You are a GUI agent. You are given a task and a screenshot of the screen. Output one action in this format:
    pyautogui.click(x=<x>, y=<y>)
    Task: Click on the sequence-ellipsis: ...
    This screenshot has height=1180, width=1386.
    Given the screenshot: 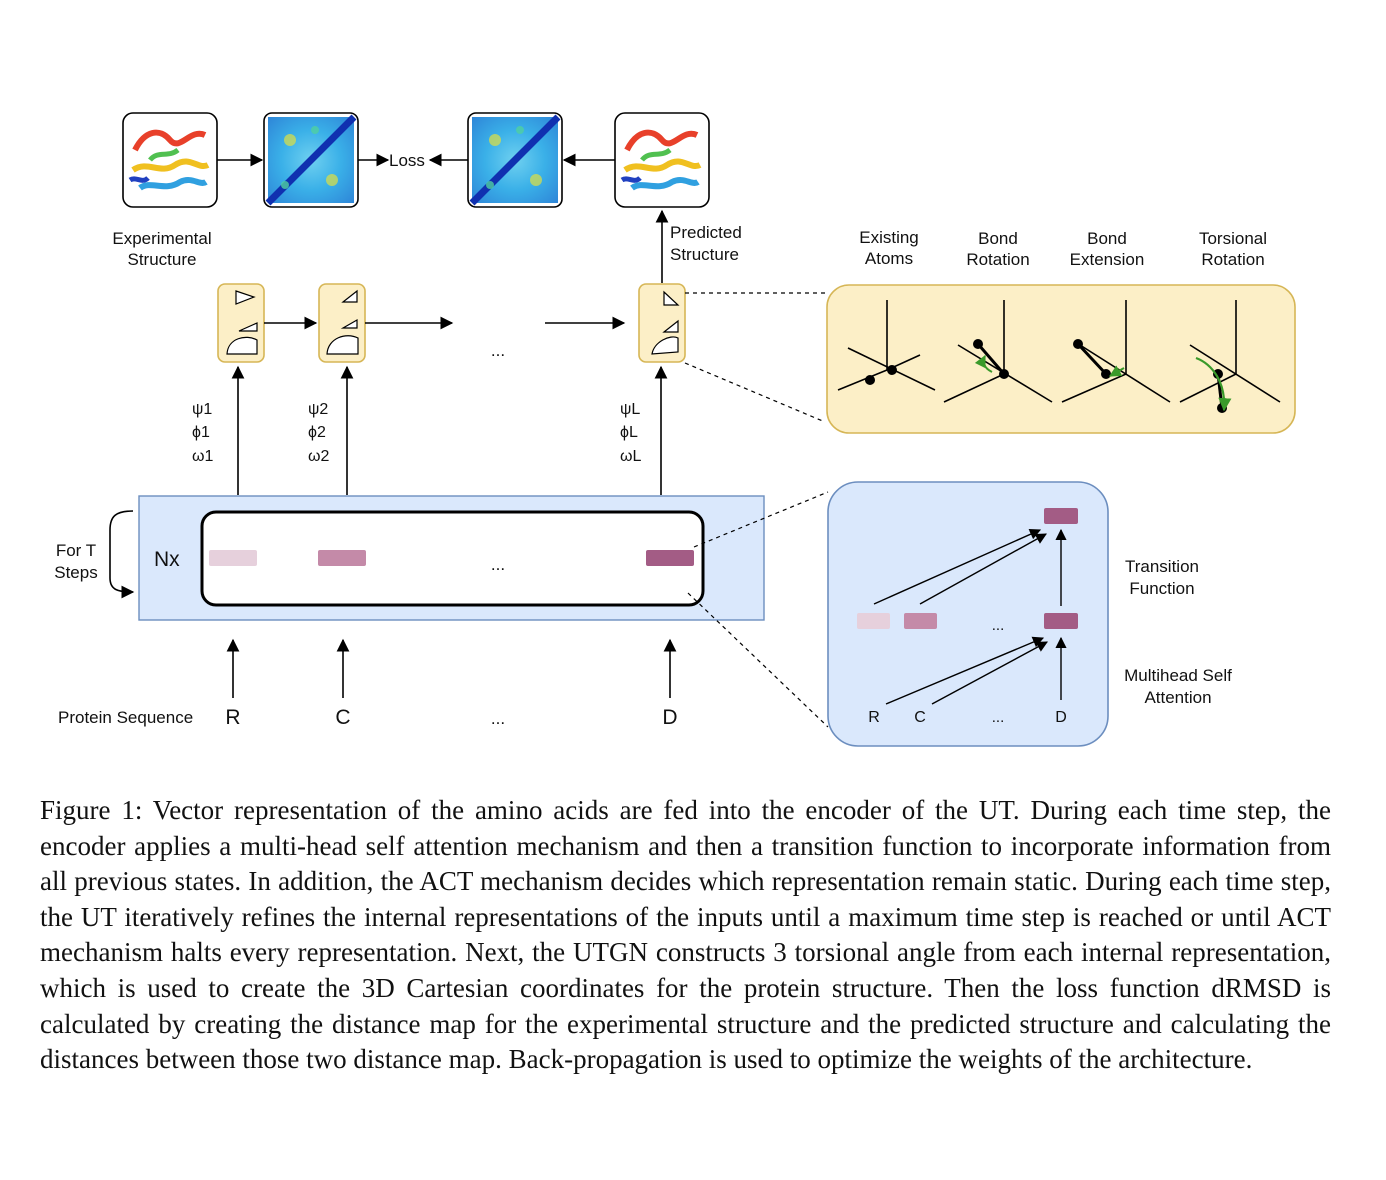 What is the action you would take?
    pyautogui.click(x=498, y=718)
    